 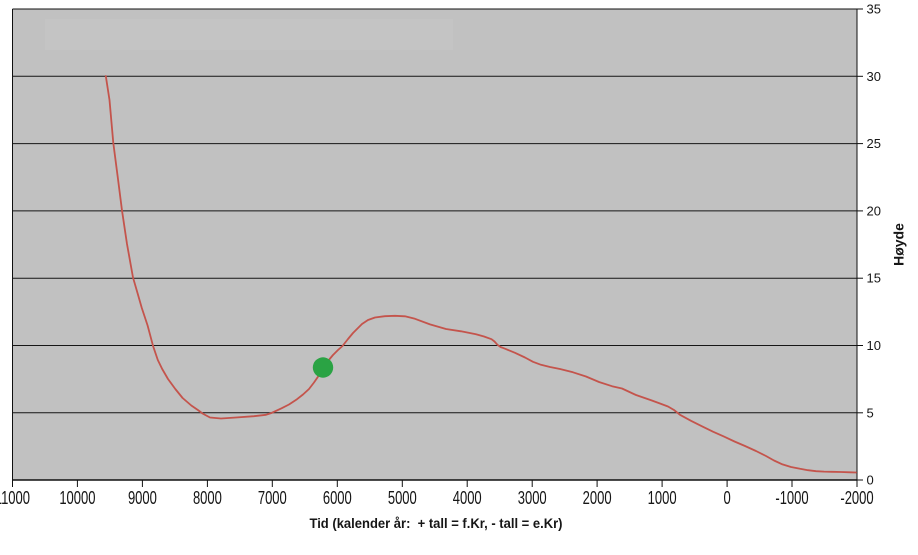 I want to click on svg-text: 10000, so click(x=77, y=499).